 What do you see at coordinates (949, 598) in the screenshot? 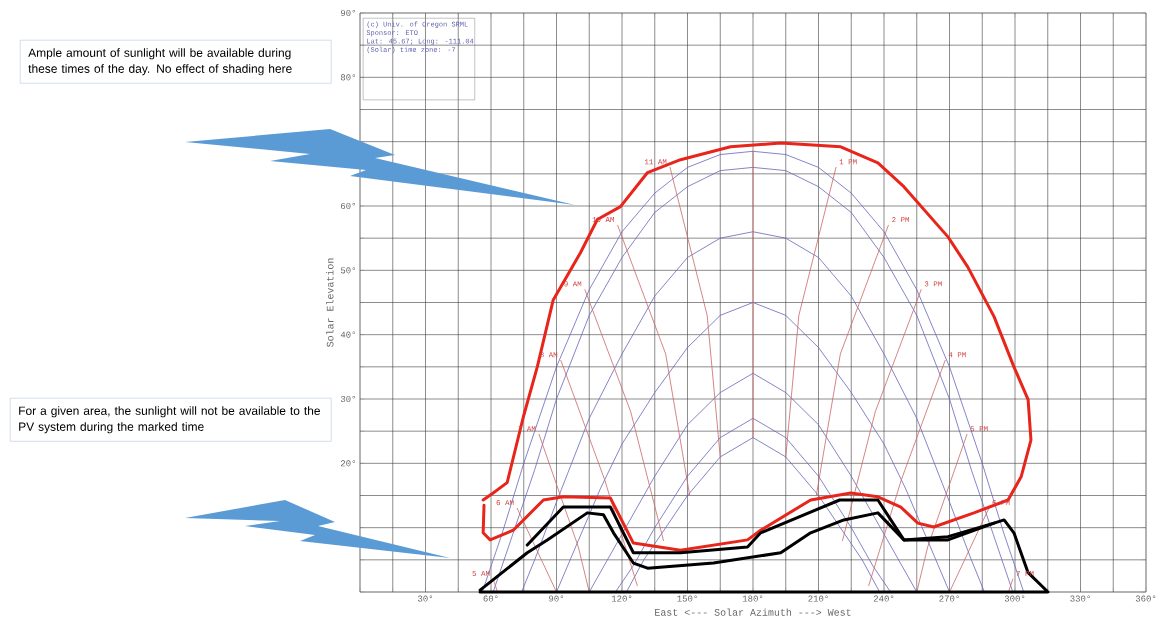
I see `x-tick-label: 270°` at bounding box center [949, 598].